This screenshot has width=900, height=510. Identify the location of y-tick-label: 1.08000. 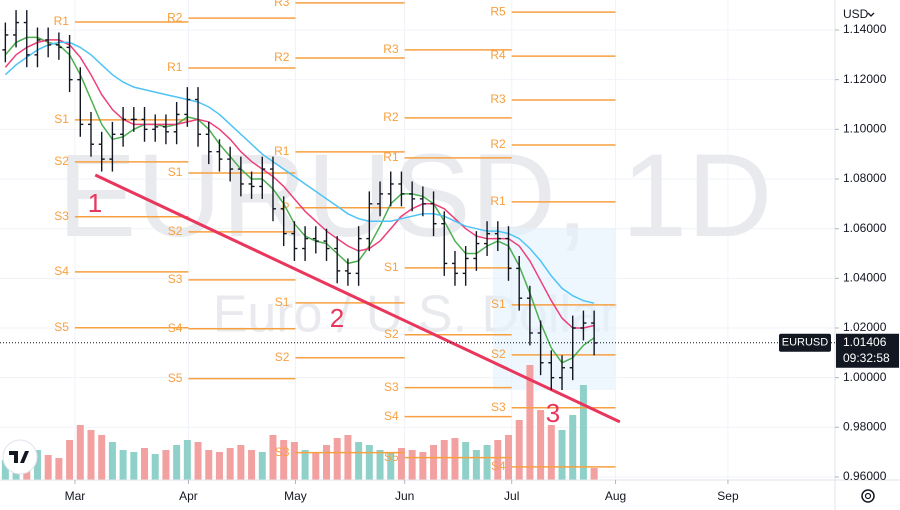
(865, 178).